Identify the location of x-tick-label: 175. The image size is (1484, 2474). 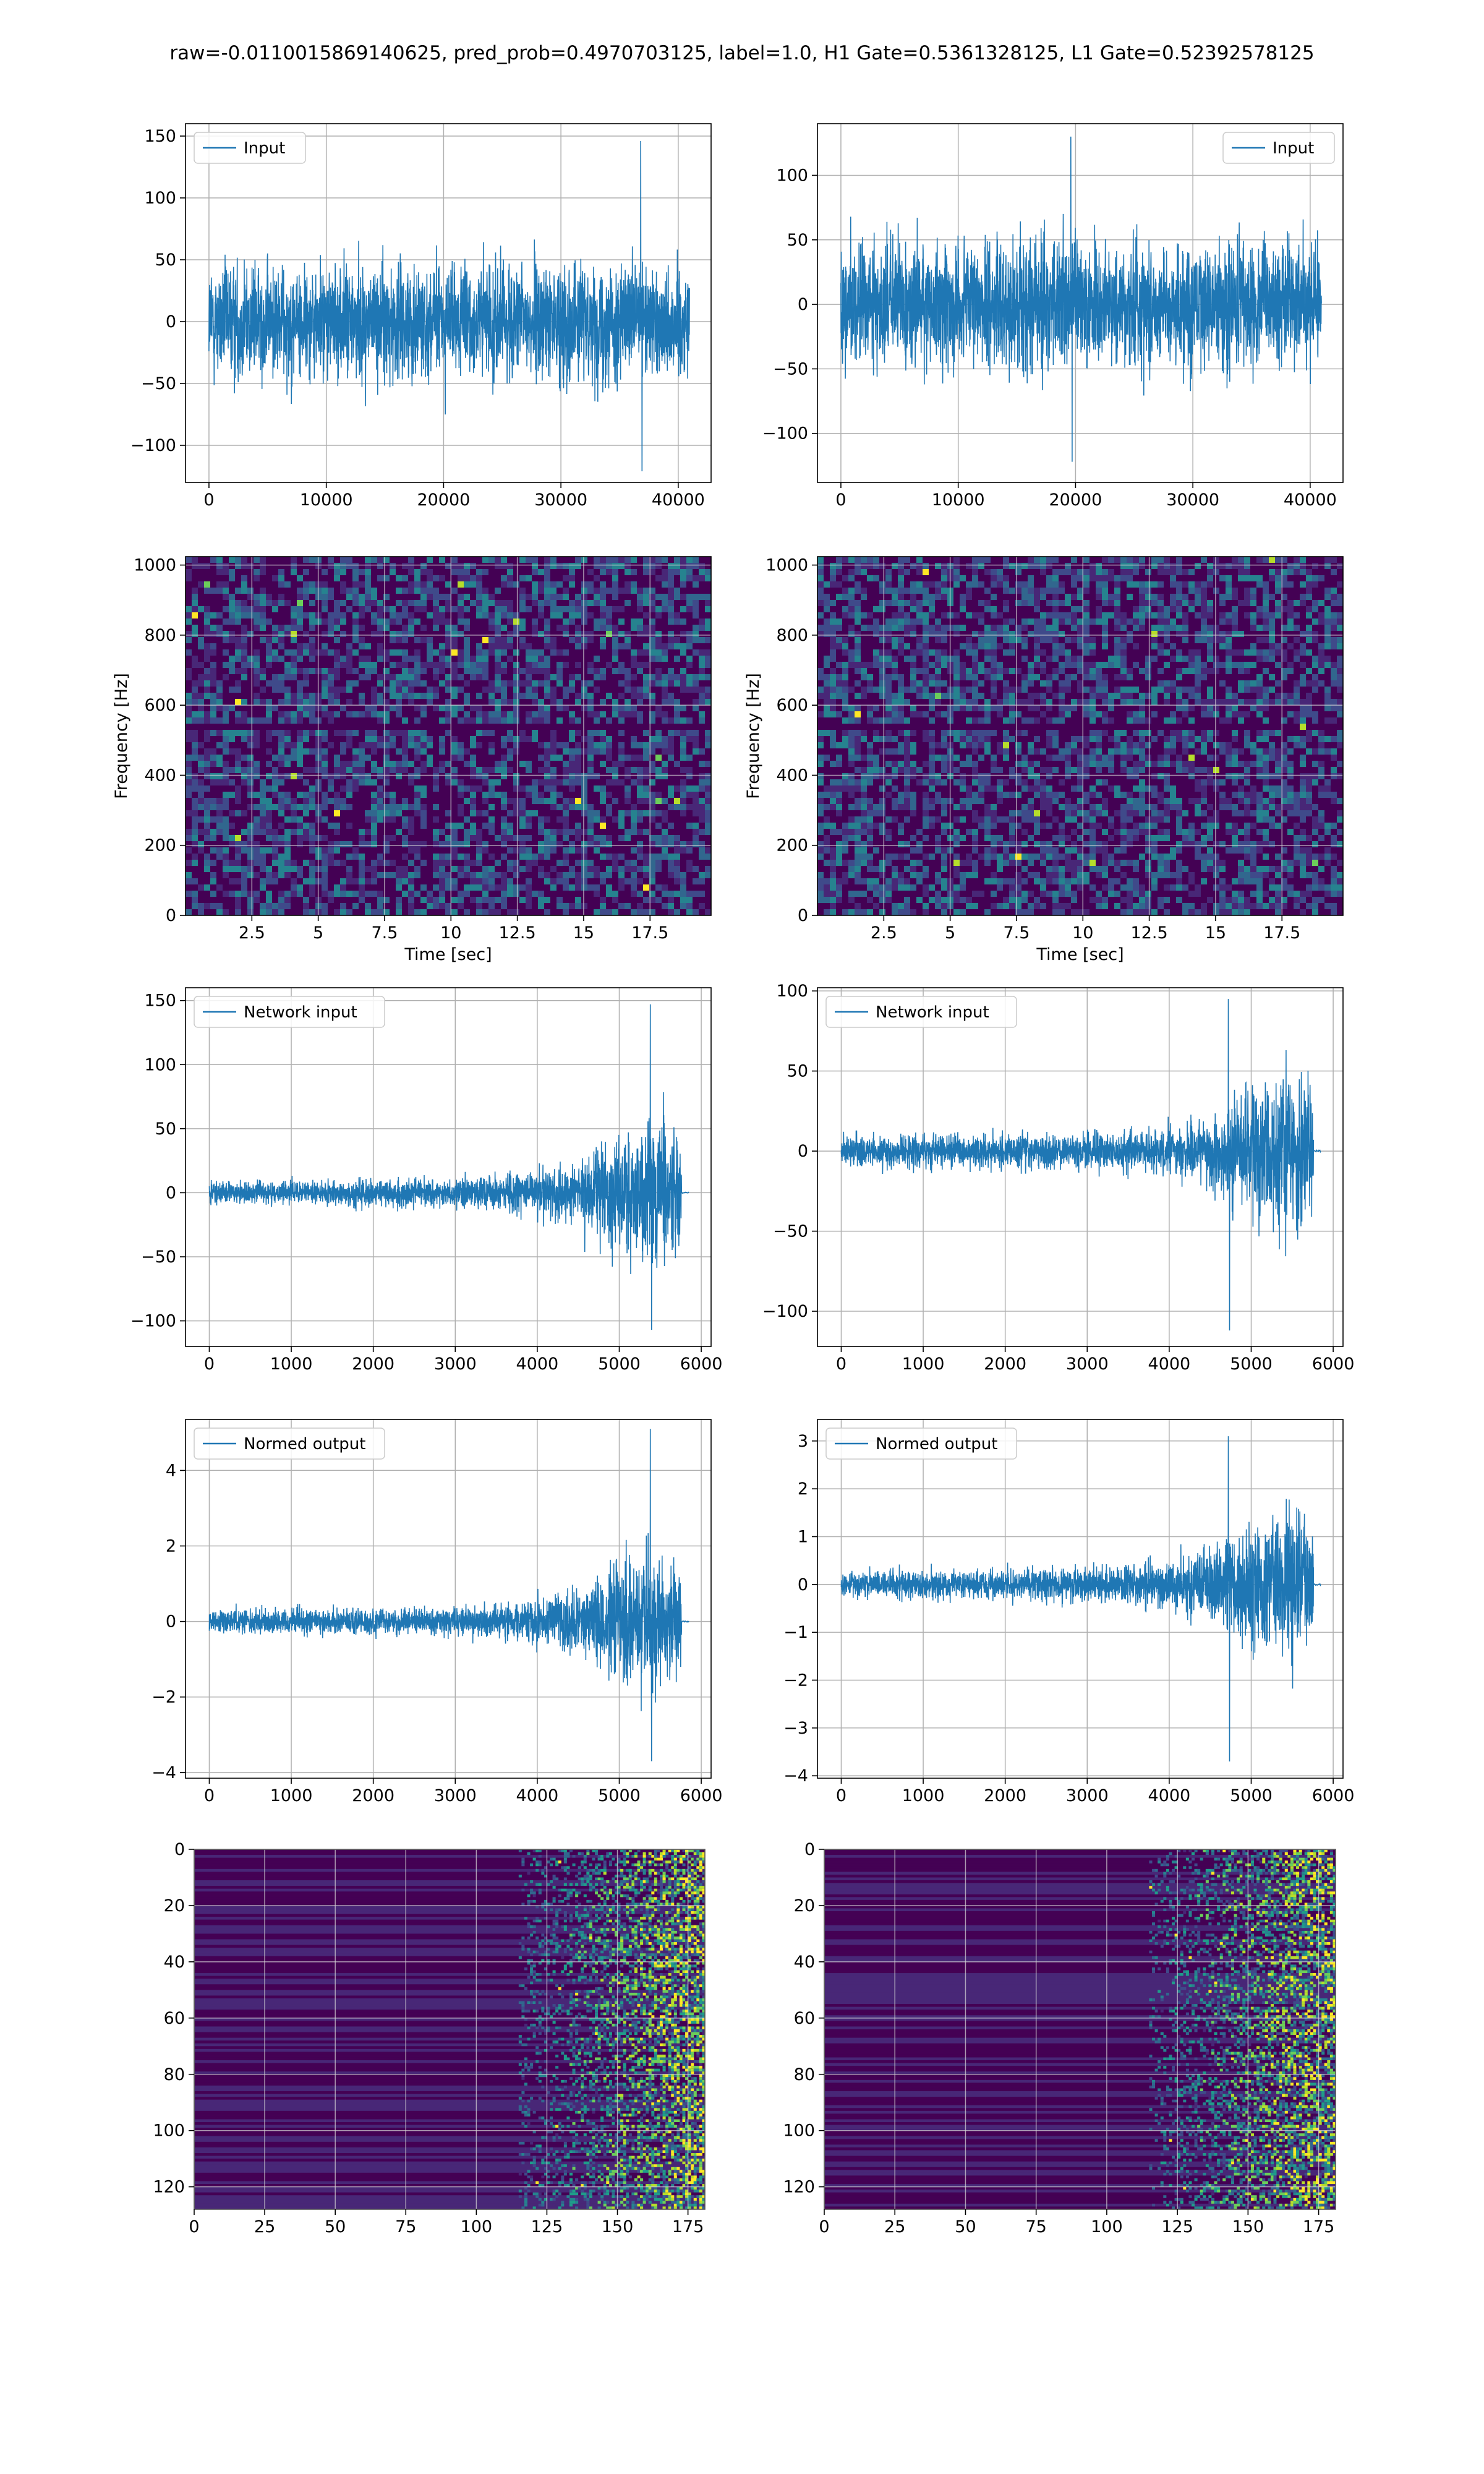
(1319, 2226).